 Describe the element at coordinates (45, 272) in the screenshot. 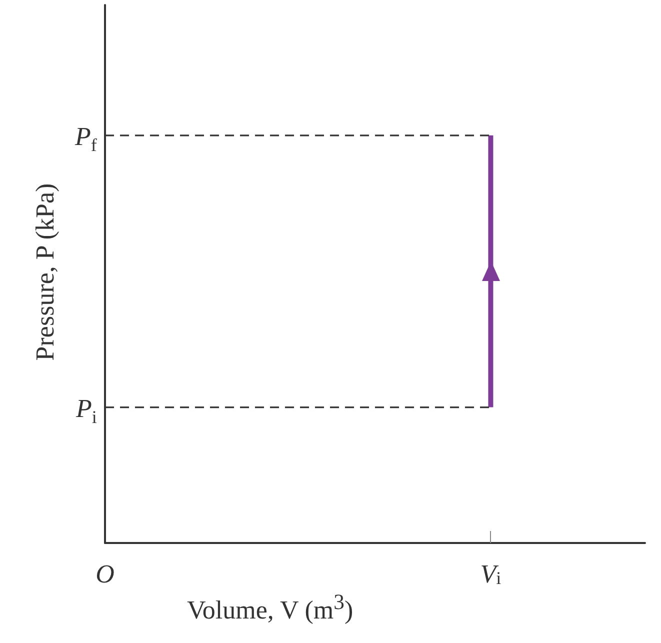

I see `y-axis-title: Pressure, P (kPa)` at that location.